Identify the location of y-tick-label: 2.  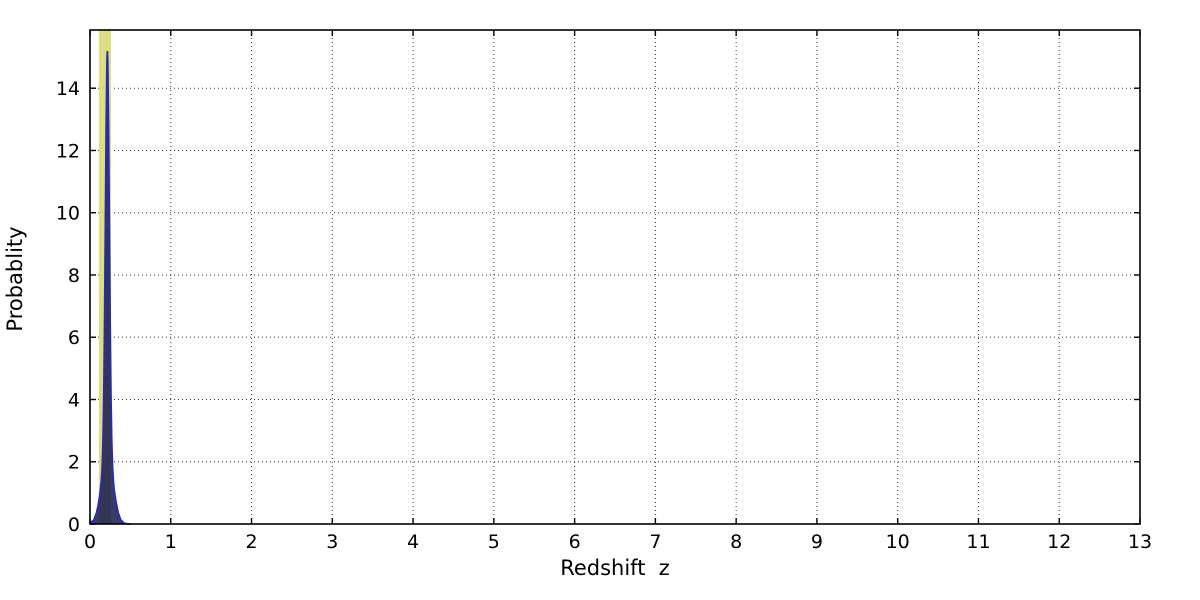
(74, 463).